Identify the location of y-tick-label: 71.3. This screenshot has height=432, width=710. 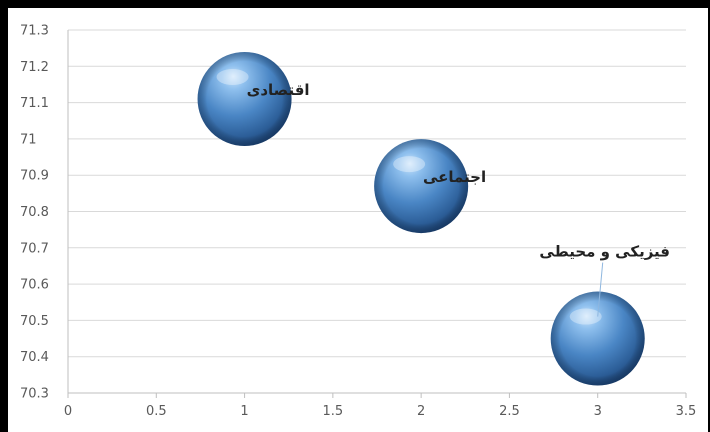
(34, 31).